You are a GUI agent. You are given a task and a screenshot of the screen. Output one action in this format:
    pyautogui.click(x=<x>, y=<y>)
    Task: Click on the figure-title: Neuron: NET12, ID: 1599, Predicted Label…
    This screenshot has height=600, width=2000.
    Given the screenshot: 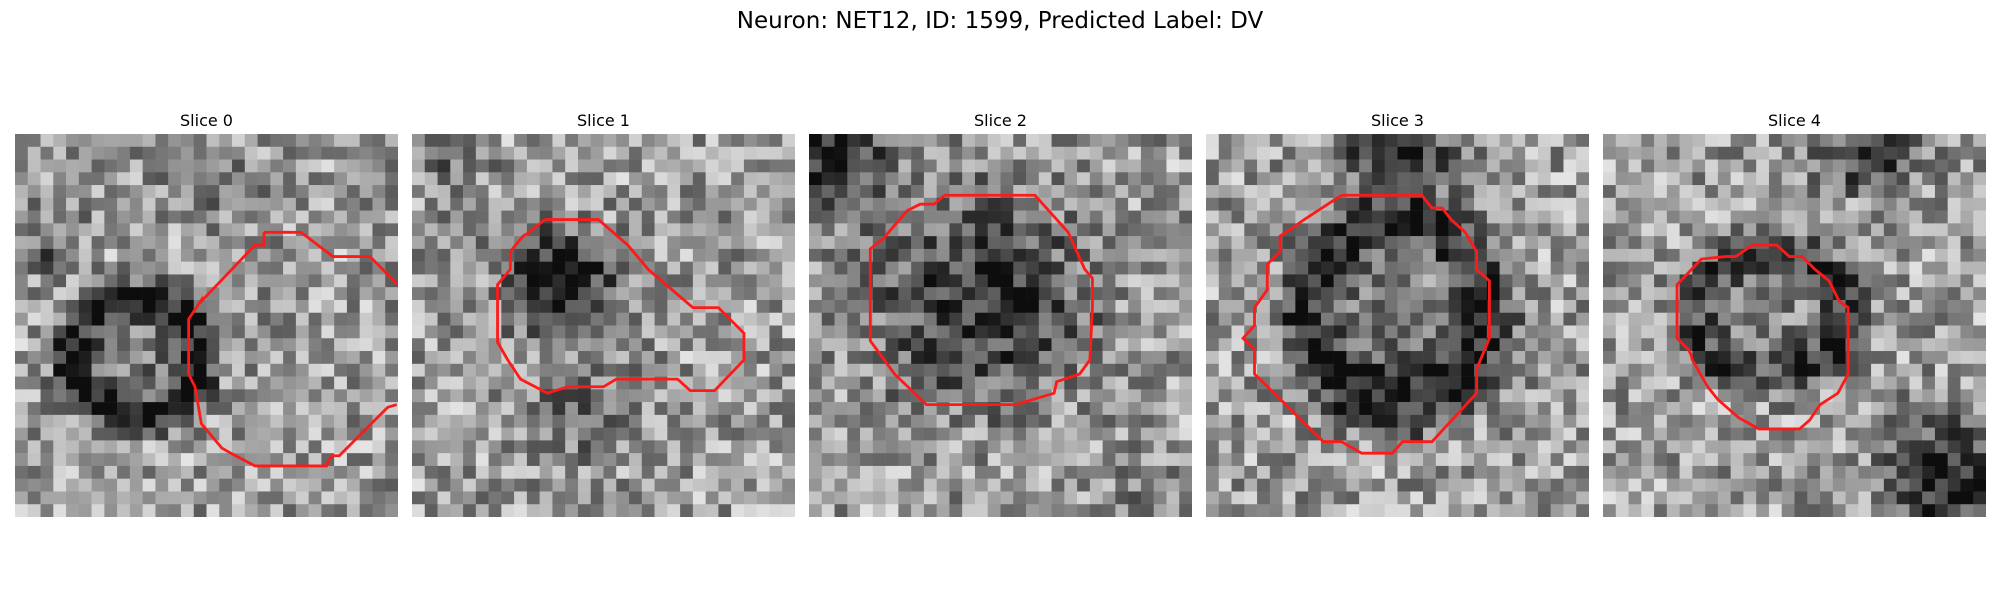 What is the action you would take?
    pyautogui.click(x=1000, y=21)
    